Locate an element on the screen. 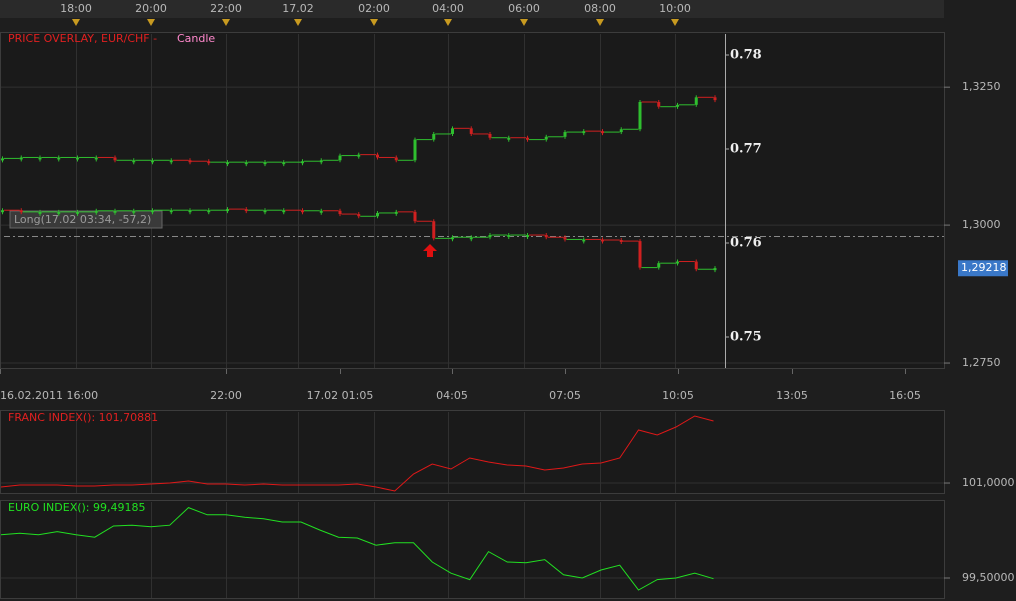 The height and width of the screenshot is (601, 1016). timeline-label: 18:00 is located at coordinates (76, 8).